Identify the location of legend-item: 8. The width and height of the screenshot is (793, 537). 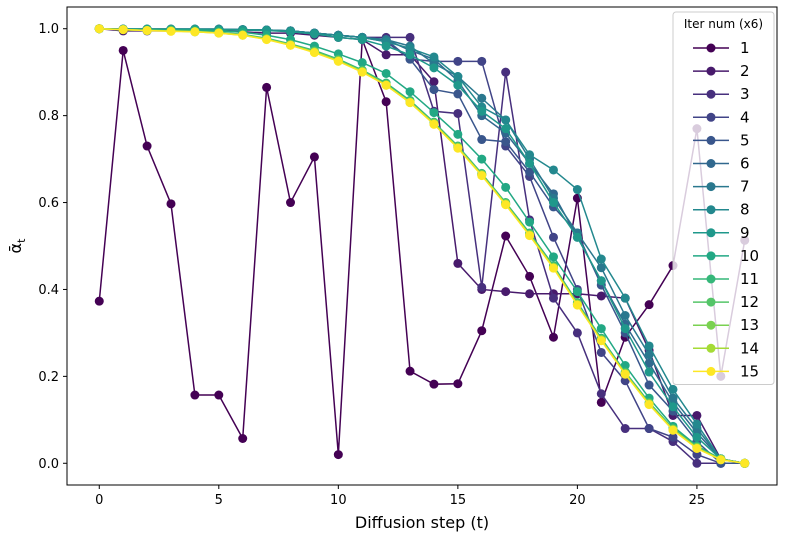
(721, 210).